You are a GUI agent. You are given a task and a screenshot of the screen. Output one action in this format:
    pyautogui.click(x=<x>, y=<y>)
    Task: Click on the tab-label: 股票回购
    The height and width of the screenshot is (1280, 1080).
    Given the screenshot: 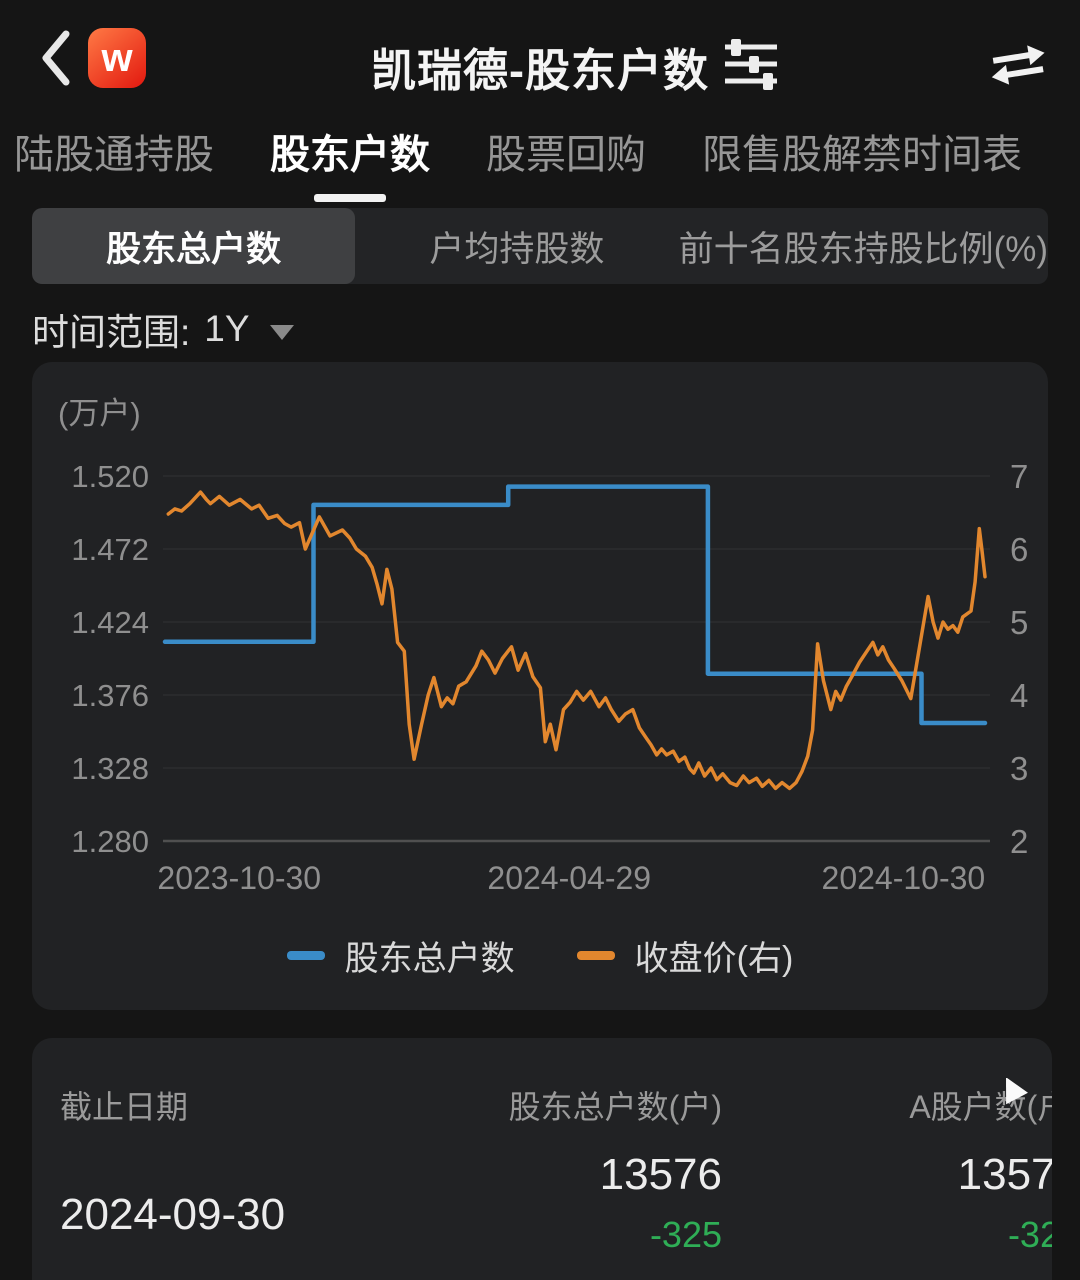 What is the action you would take?
    pyautogui.click(x=566, y=155)
    